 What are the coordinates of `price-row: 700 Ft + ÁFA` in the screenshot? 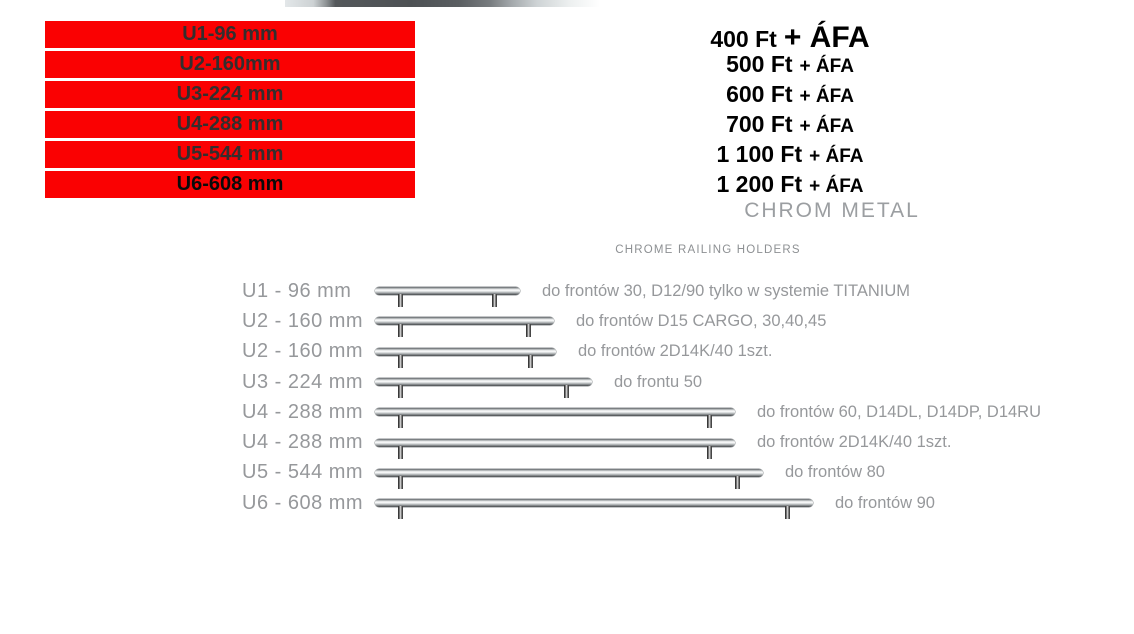 It's located at (790, 126).